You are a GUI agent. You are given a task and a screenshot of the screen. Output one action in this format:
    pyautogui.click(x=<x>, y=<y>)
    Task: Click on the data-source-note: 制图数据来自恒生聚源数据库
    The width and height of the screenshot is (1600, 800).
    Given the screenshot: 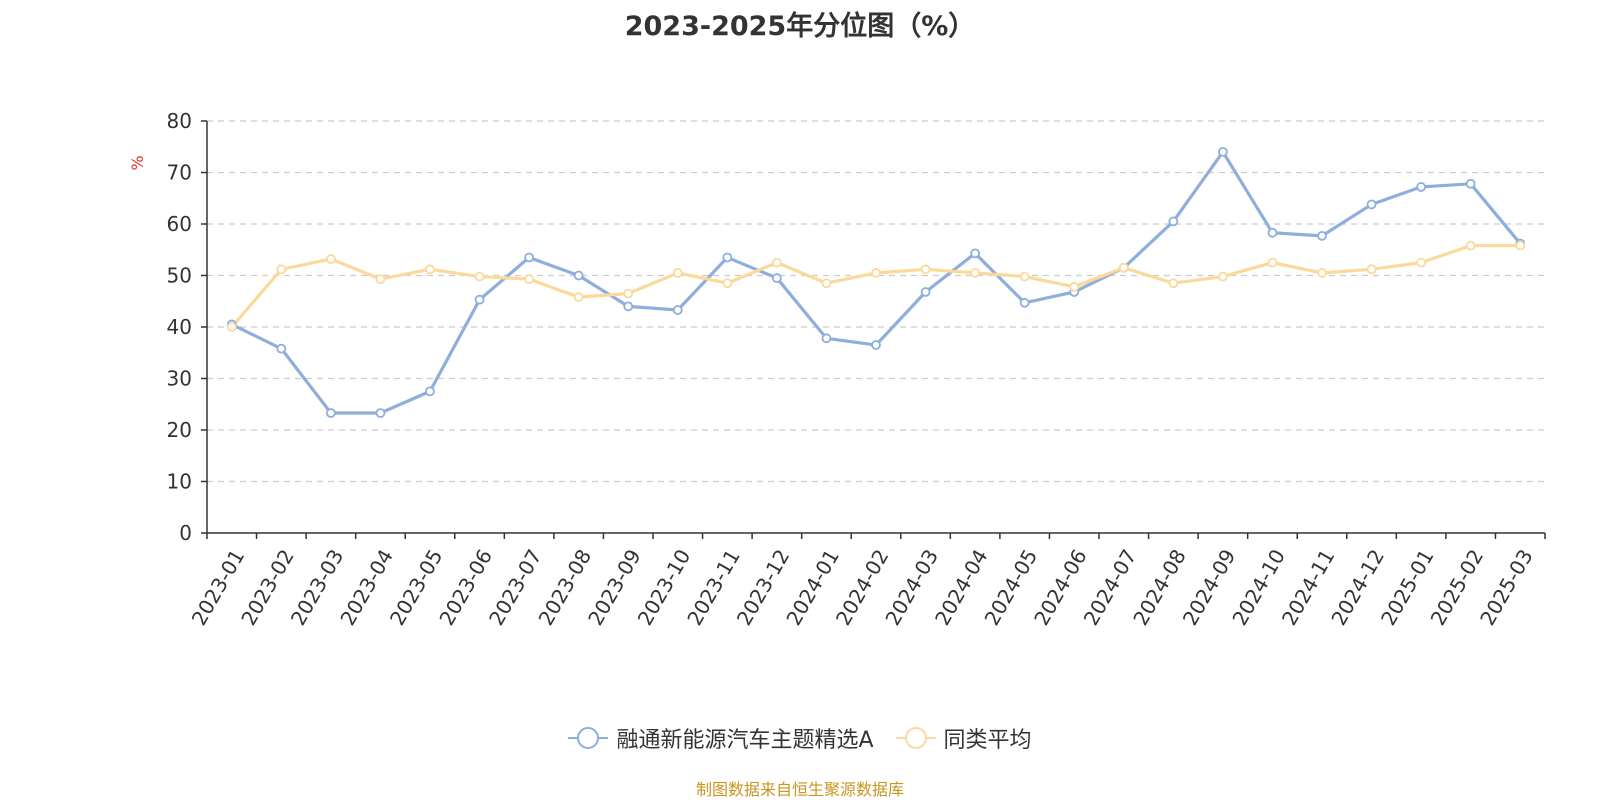 What is the action you would take?
    pyautogui.click(x=799, y=789)
    